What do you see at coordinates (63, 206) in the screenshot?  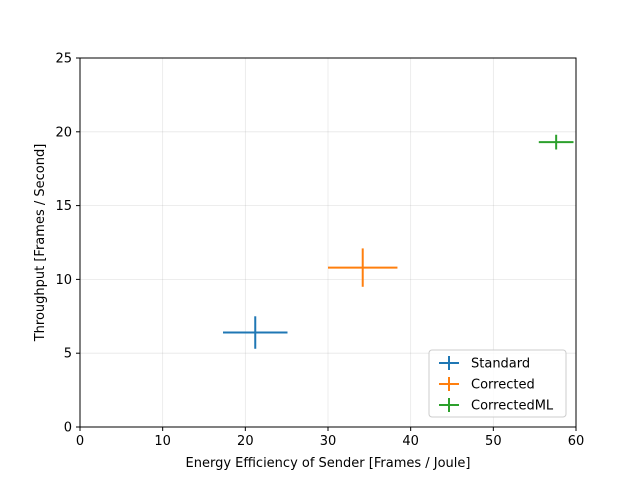 I see `y-tick-label: 15` at bounding box center [63, 206].